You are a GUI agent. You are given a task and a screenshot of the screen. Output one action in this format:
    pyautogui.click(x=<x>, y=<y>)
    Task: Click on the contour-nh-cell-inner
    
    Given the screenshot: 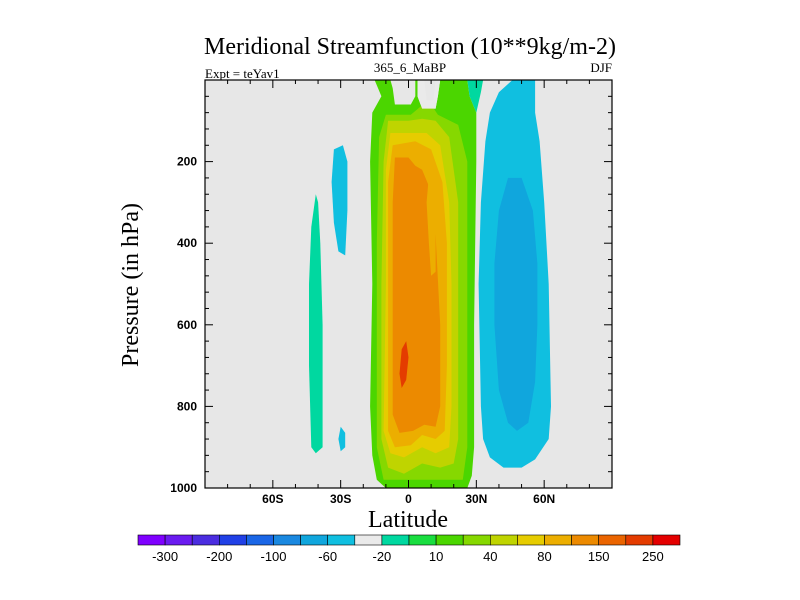 What is the action you would take?
    pyautogui.click(x=516, y=304)
    